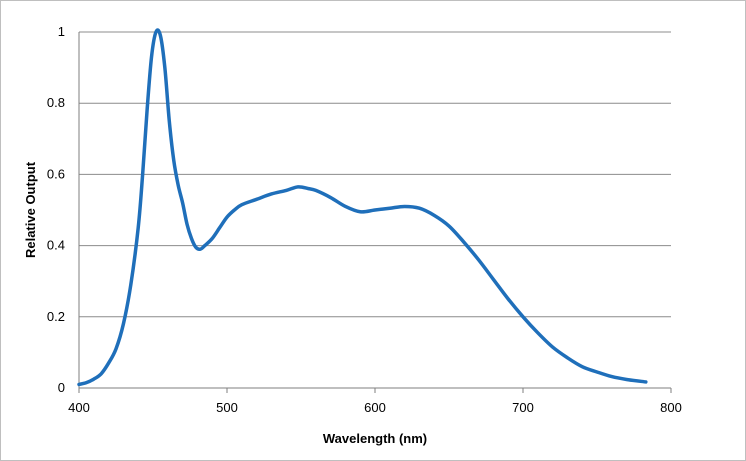  Describe the element at coordinates (56, 173) in the screenshot. I see `y-tick-label: 0.6` at that location.